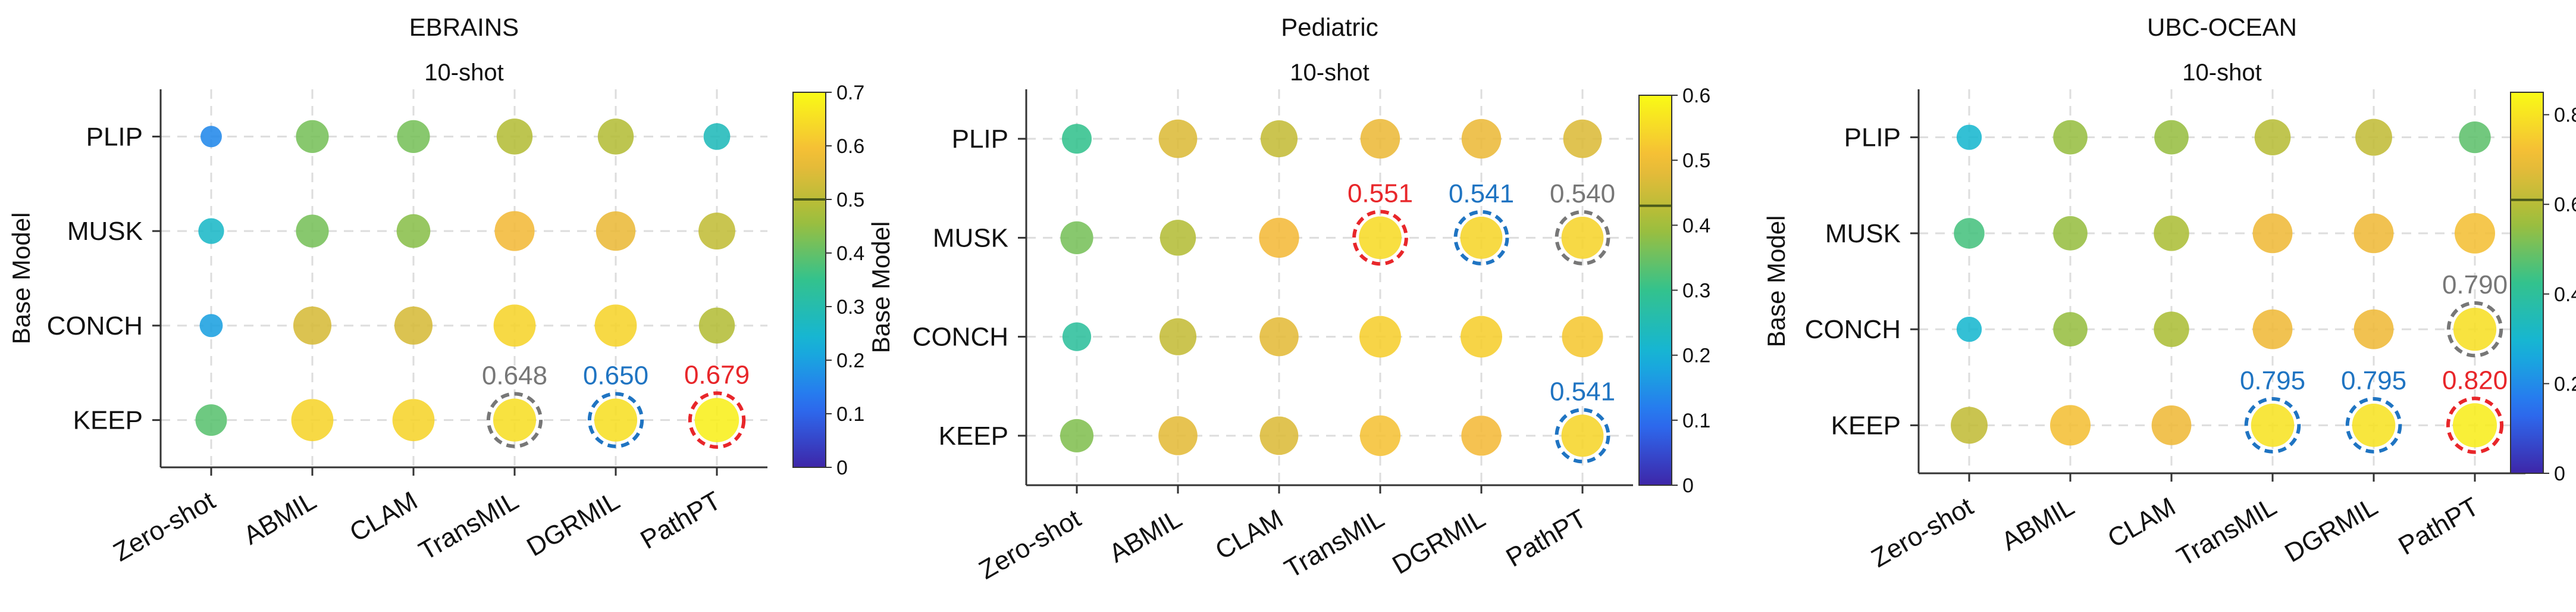  I want to click on data-label: 0.795, so click(2373, 381).